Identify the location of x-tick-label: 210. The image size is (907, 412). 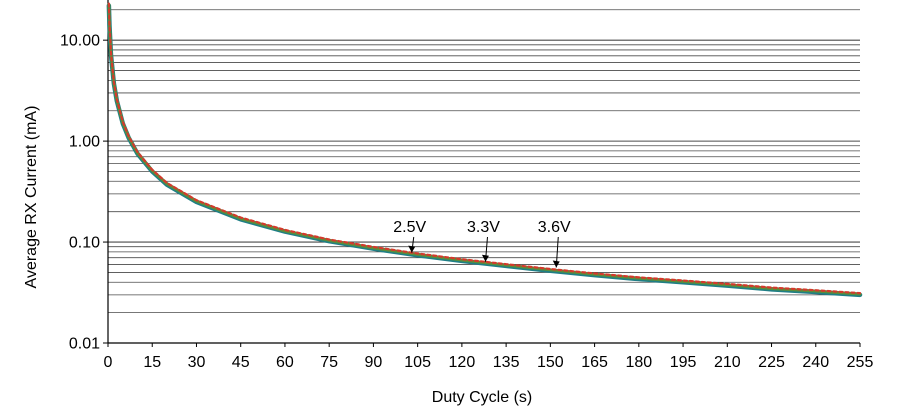
(727, 362).